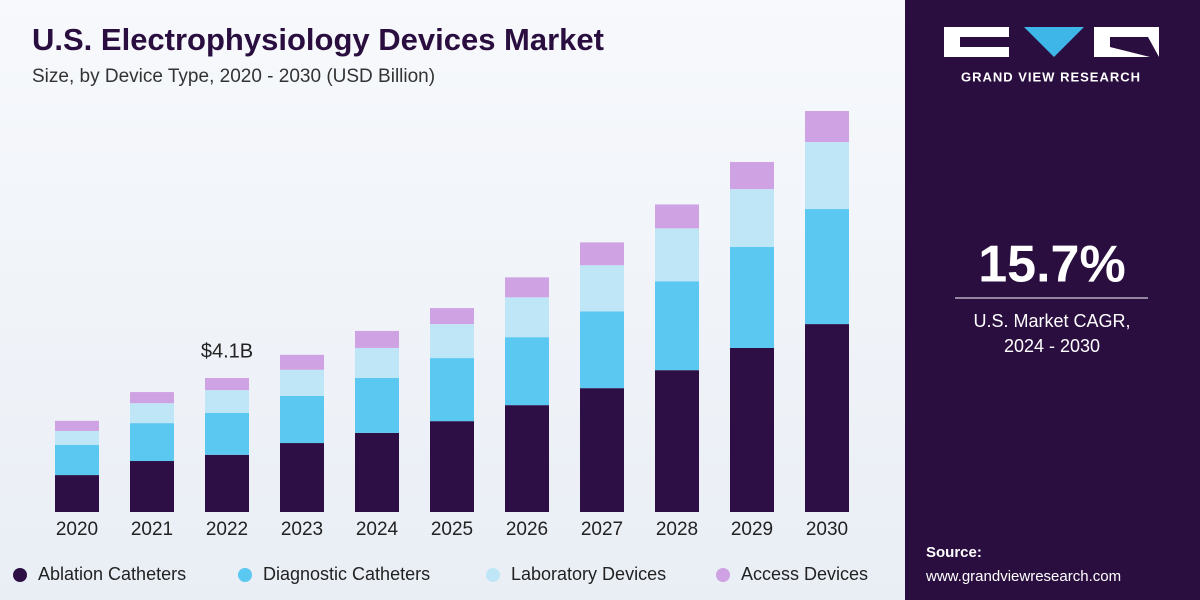 The height and width of the screenshot is (600, 1200). What do you see at coordinates (1051, 321) in the screenshot?
I see `cagr-label: U.S. Market CAGR,` at bounding box center [1051, 321].